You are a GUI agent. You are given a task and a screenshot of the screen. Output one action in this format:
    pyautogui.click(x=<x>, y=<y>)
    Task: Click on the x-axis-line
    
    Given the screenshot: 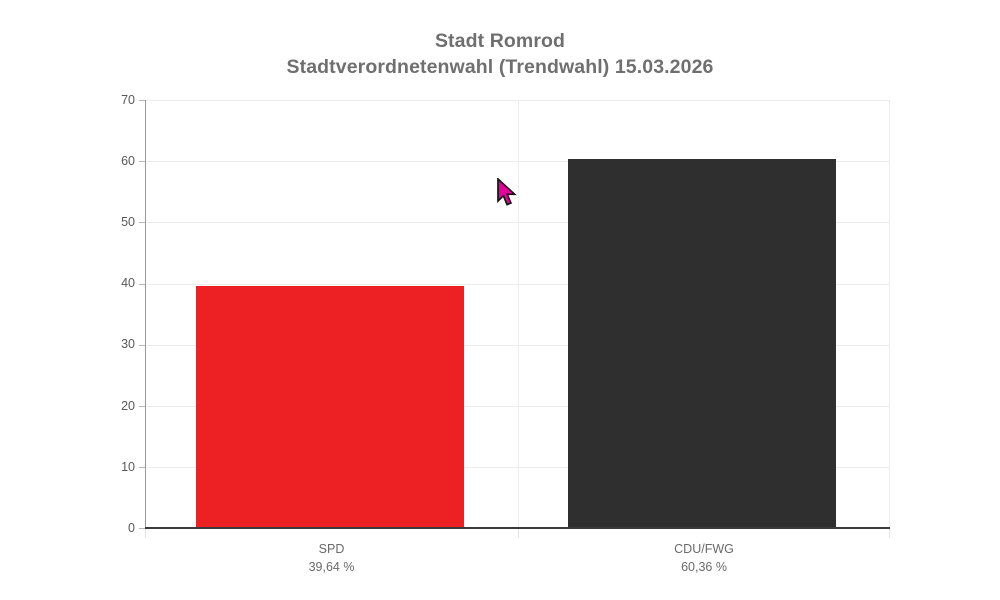 What is the action you would take?
    pyautogui.click(x=517, y=528)
    